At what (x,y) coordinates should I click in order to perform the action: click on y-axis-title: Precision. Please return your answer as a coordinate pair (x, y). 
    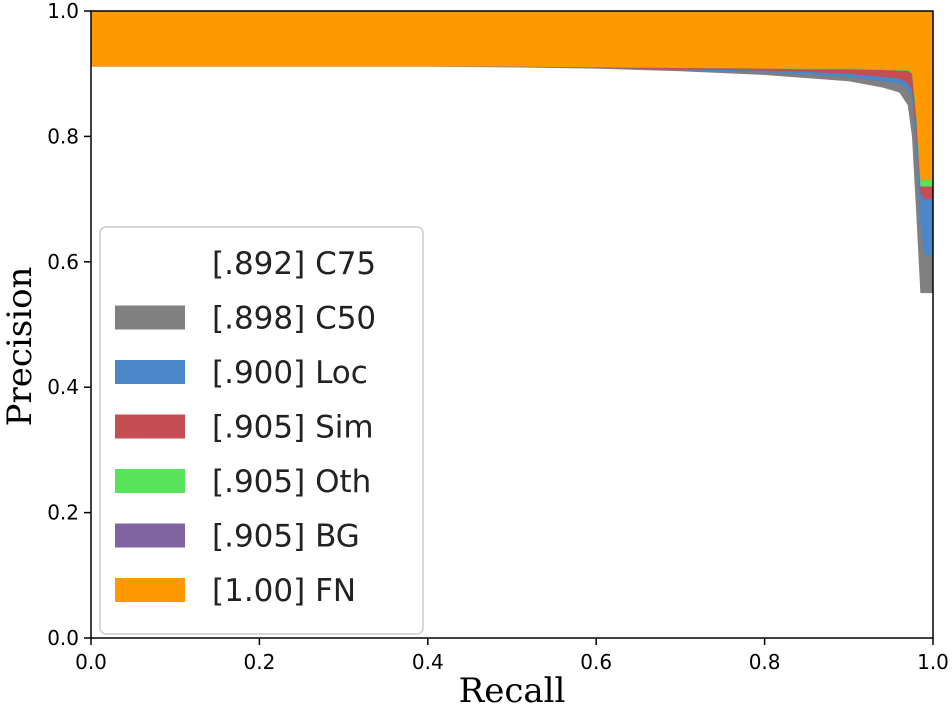
    Looking at the image, I should click on (20, 347).